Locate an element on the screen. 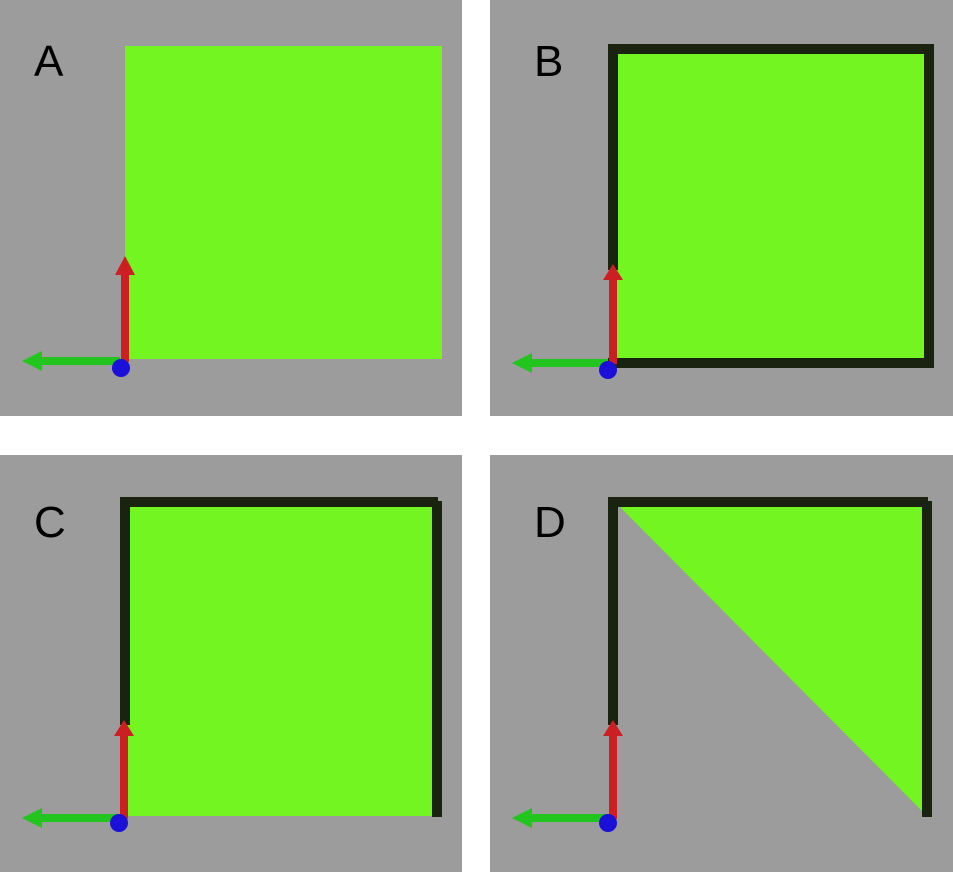  filled-triangle is located at coordinates (771, 659).